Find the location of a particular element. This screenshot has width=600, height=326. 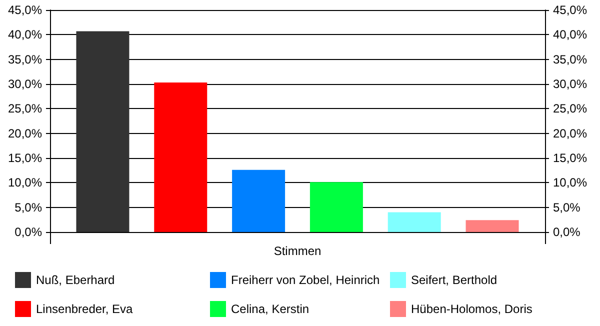

y-tick-label: 40,0% is located at coordinates (25, 35).